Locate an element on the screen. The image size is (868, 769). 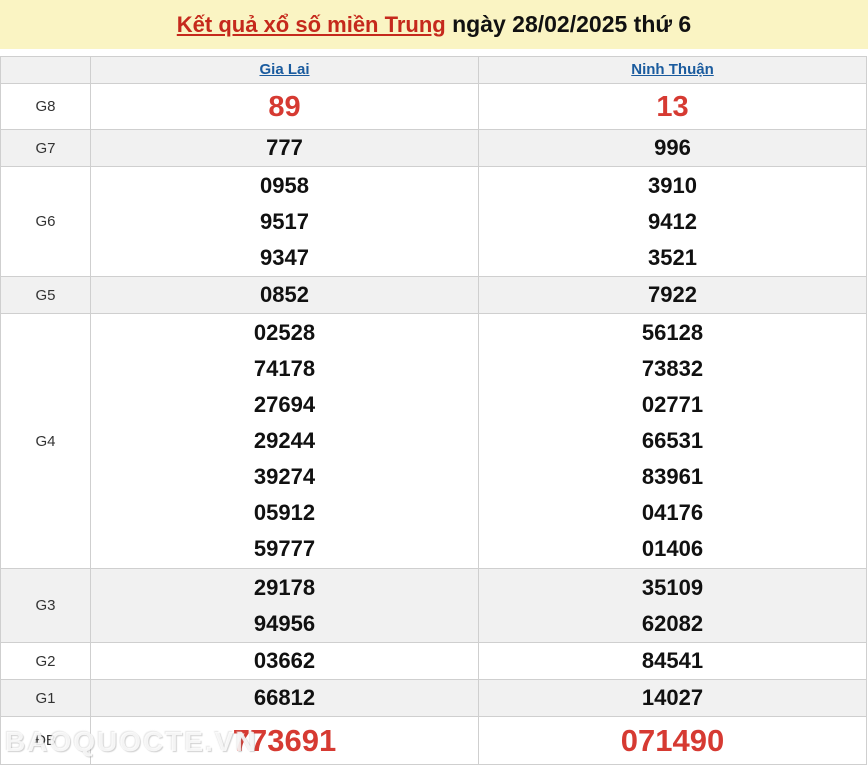
table-header-row: Gia Lai Ninh Thuận is located at coordinates (433, 70).